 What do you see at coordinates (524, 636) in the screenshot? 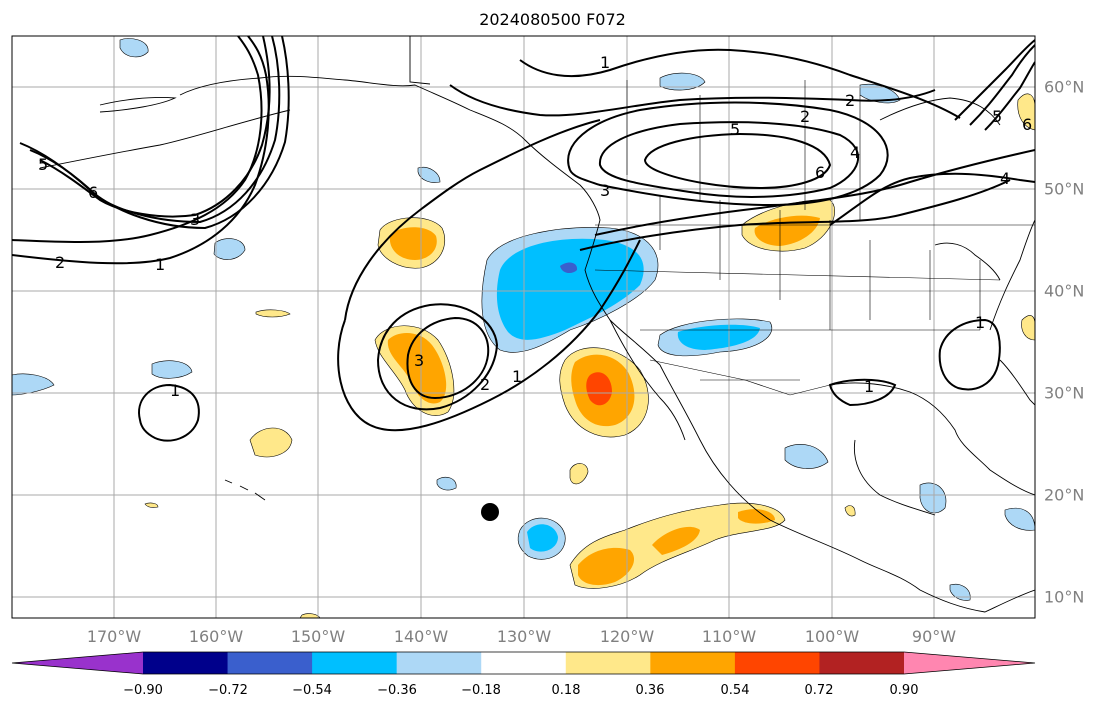
I see `lon-label: 130°W` at bounding box center [524, 636].